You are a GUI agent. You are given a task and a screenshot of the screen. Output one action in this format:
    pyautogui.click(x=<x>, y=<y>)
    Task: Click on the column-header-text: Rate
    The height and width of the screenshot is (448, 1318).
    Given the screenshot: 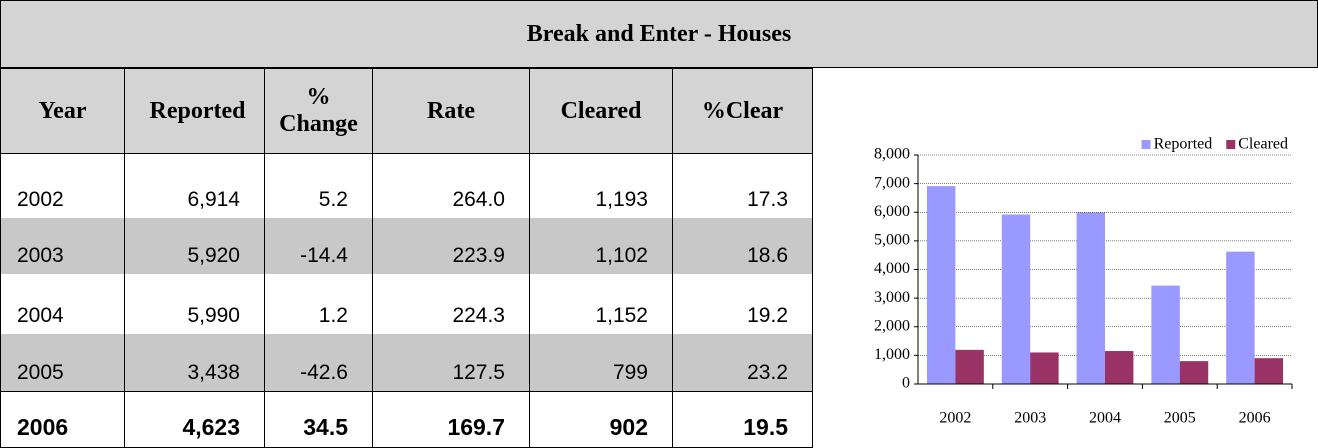 What is the action you would take?
    pyautogui.click(x=451, y=110)
    